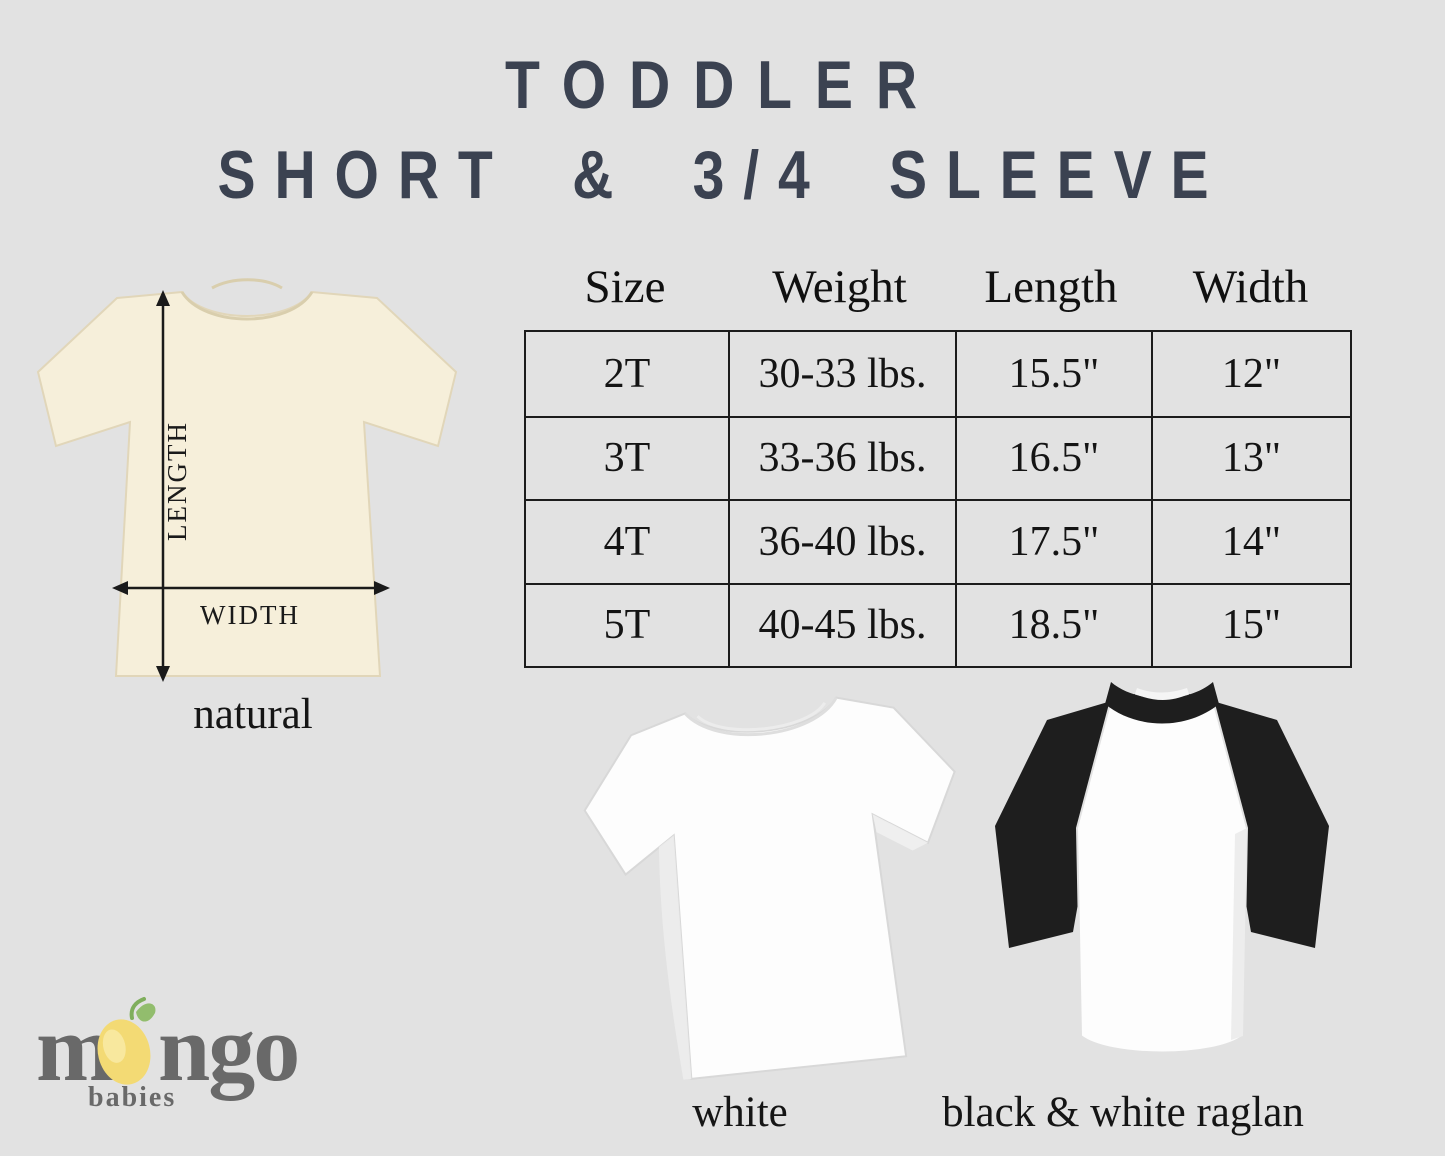 This screenshot has width=1445, height=1156. Describe the element at coordinates (627, 457) in the screenshot. I see `table-cell-size: 3T` at that location.